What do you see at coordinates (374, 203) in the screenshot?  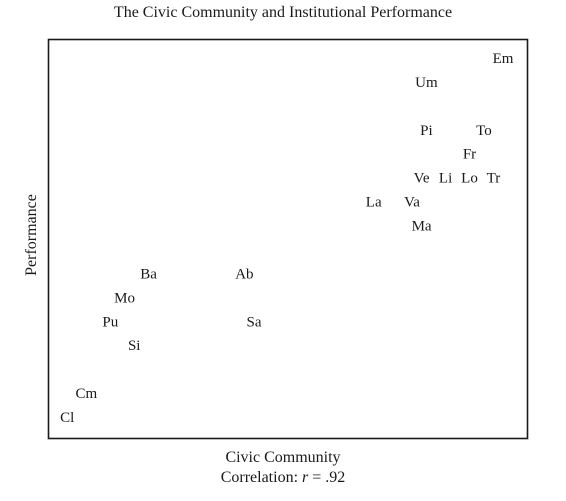 I see `point-label-la: La` at bounding box center [374, 203].